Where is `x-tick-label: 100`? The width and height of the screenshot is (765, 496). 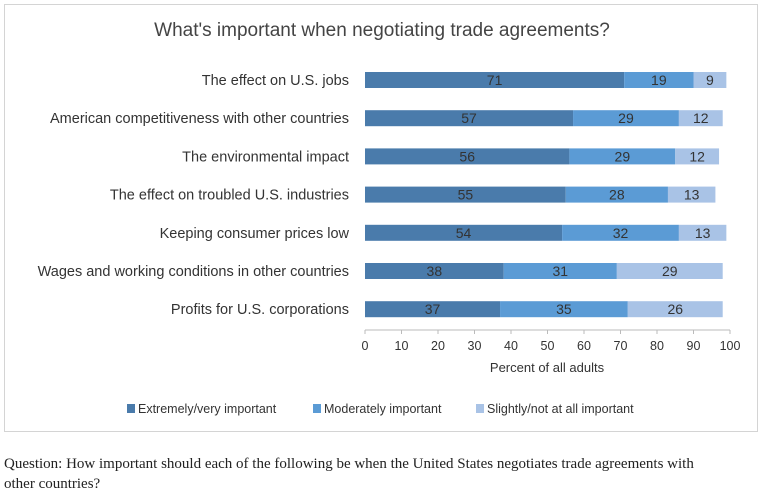 x-tick-label: 100 is located at coordinates (730, 346).